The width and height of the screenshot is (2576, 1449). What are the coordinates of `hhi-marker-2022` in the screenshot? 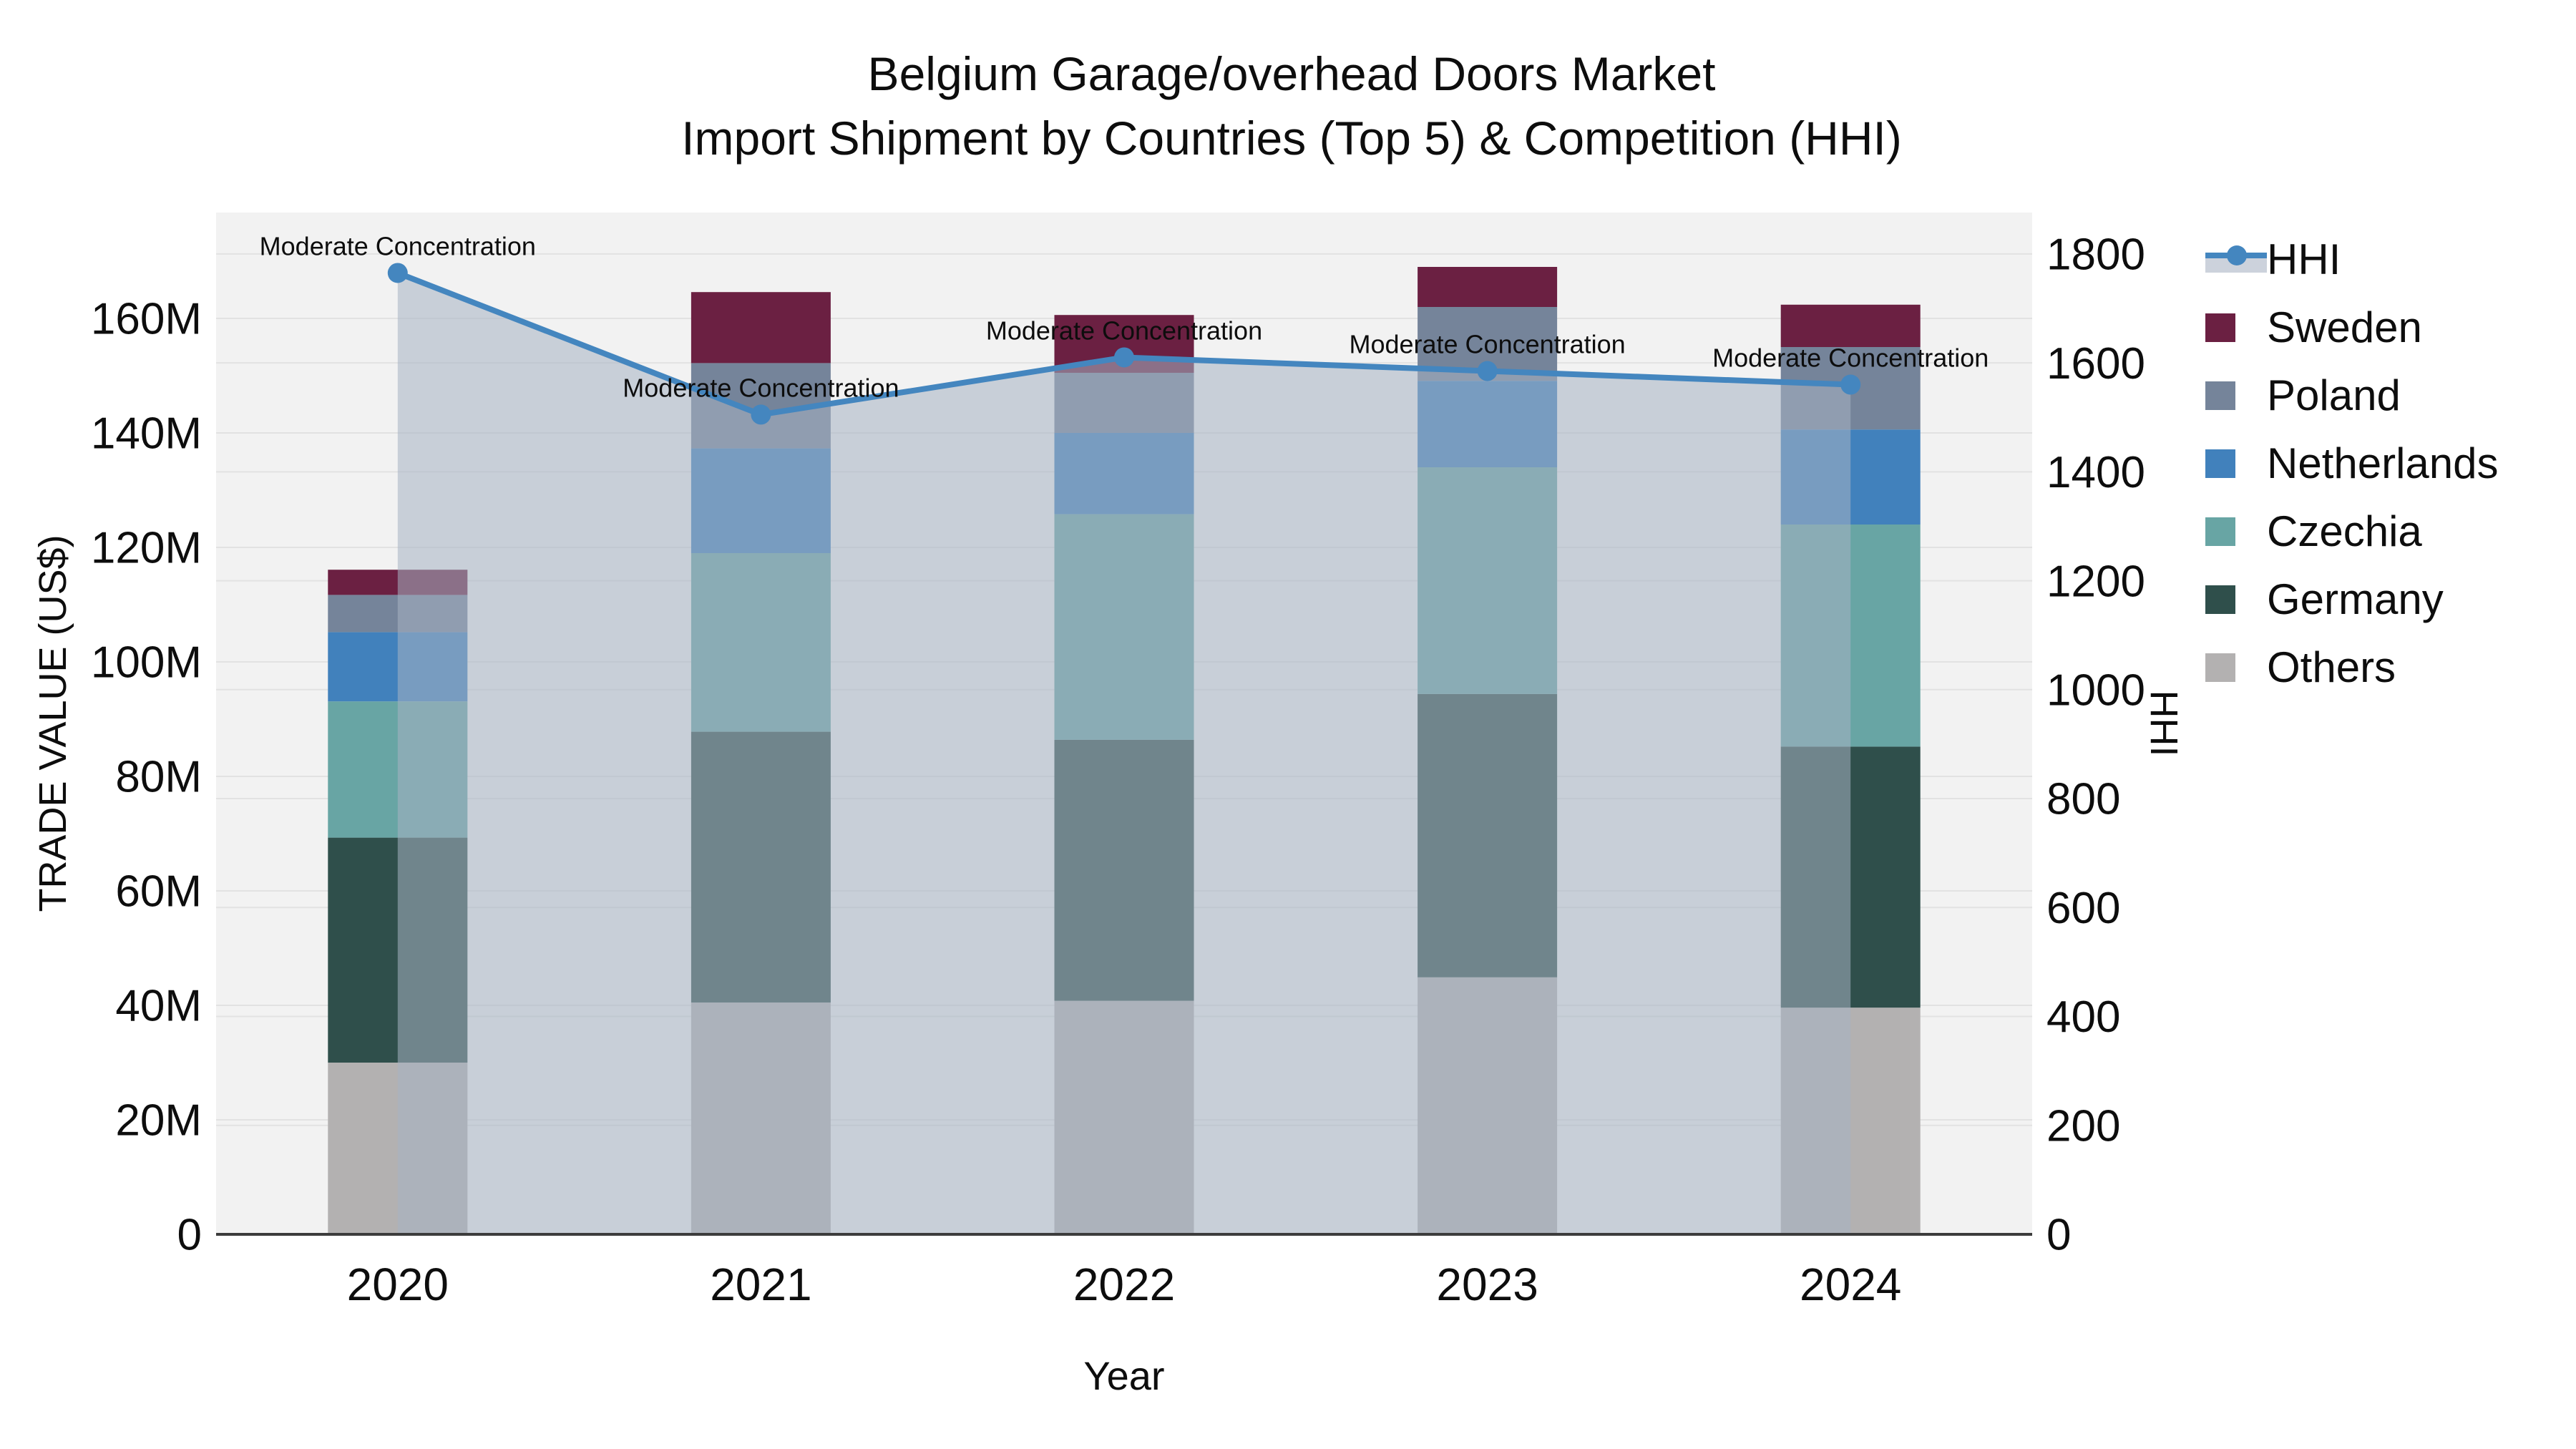 It's located at (1124, 357).